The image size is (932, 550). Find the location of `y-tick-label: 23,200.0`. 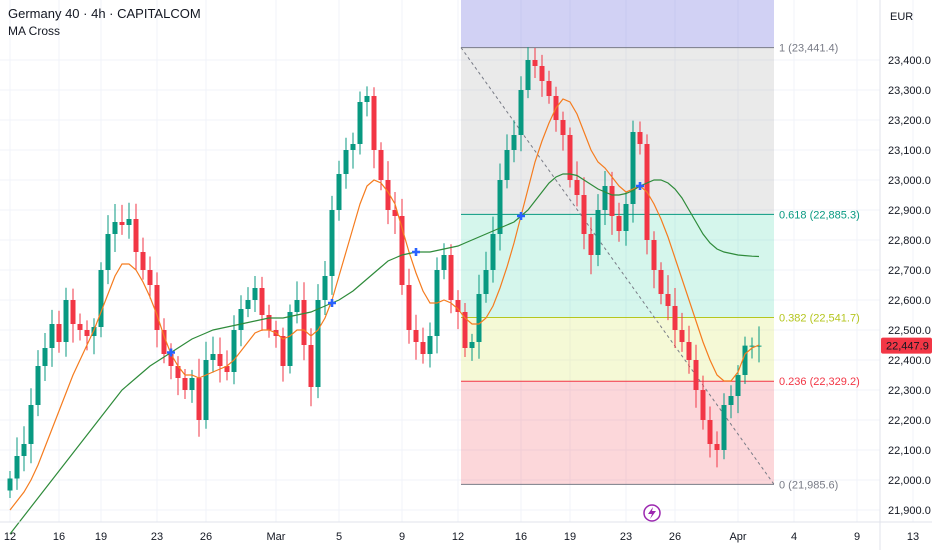

y-tick-label: 23,200.0 is located at coordinates (909, 121).